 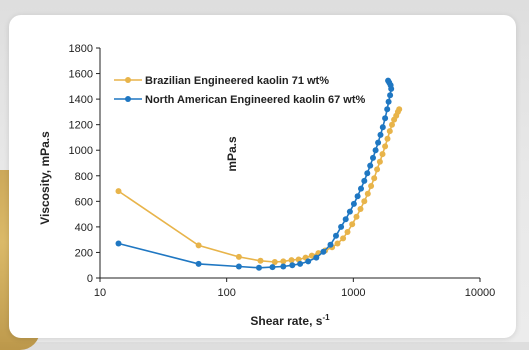 I want to click on x-axis-title: Shear rate, s-1, so click(x=290, y=320).